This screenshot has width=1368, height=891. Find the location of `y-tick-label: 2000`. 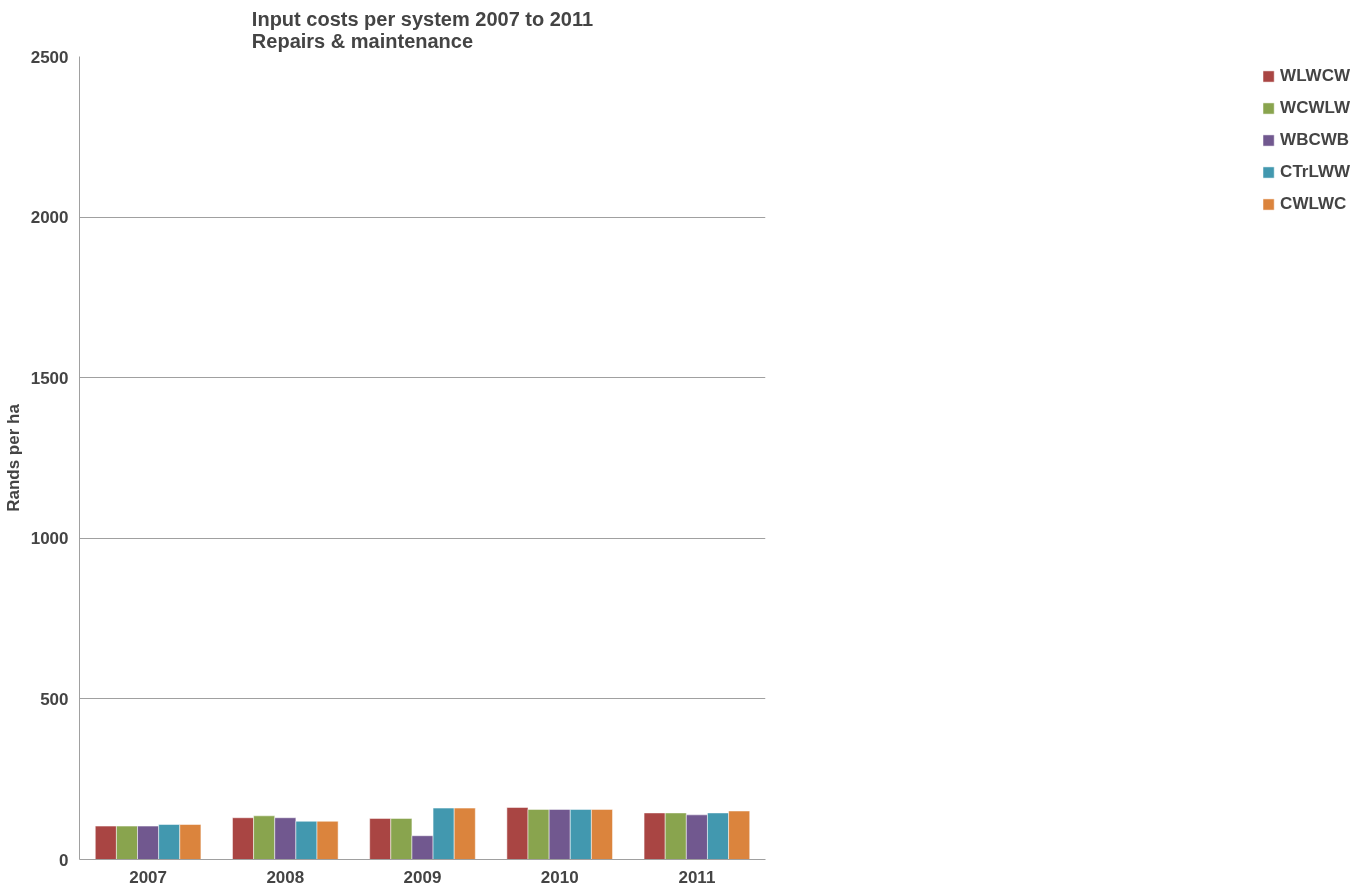

y-tick-label: 2000 is located at coordinates (49, 218).